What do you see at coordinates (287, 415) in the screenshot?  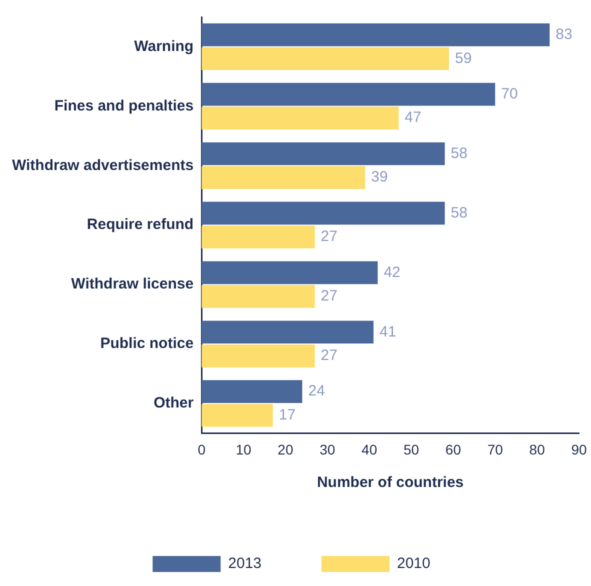 I see `data-label: 17` at bounding box center [287, 415].